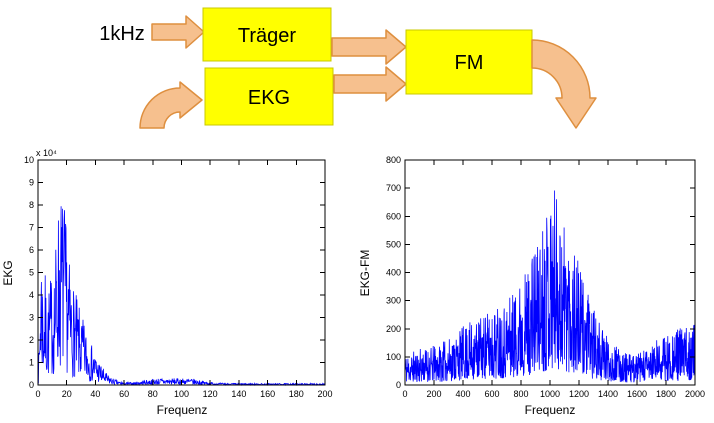 Image resolution: width=714 pixels, height=423 pixels. Describe the element at coordinates (267, 394) in the screenshot. I see `x-tick-label: 160` at that location.